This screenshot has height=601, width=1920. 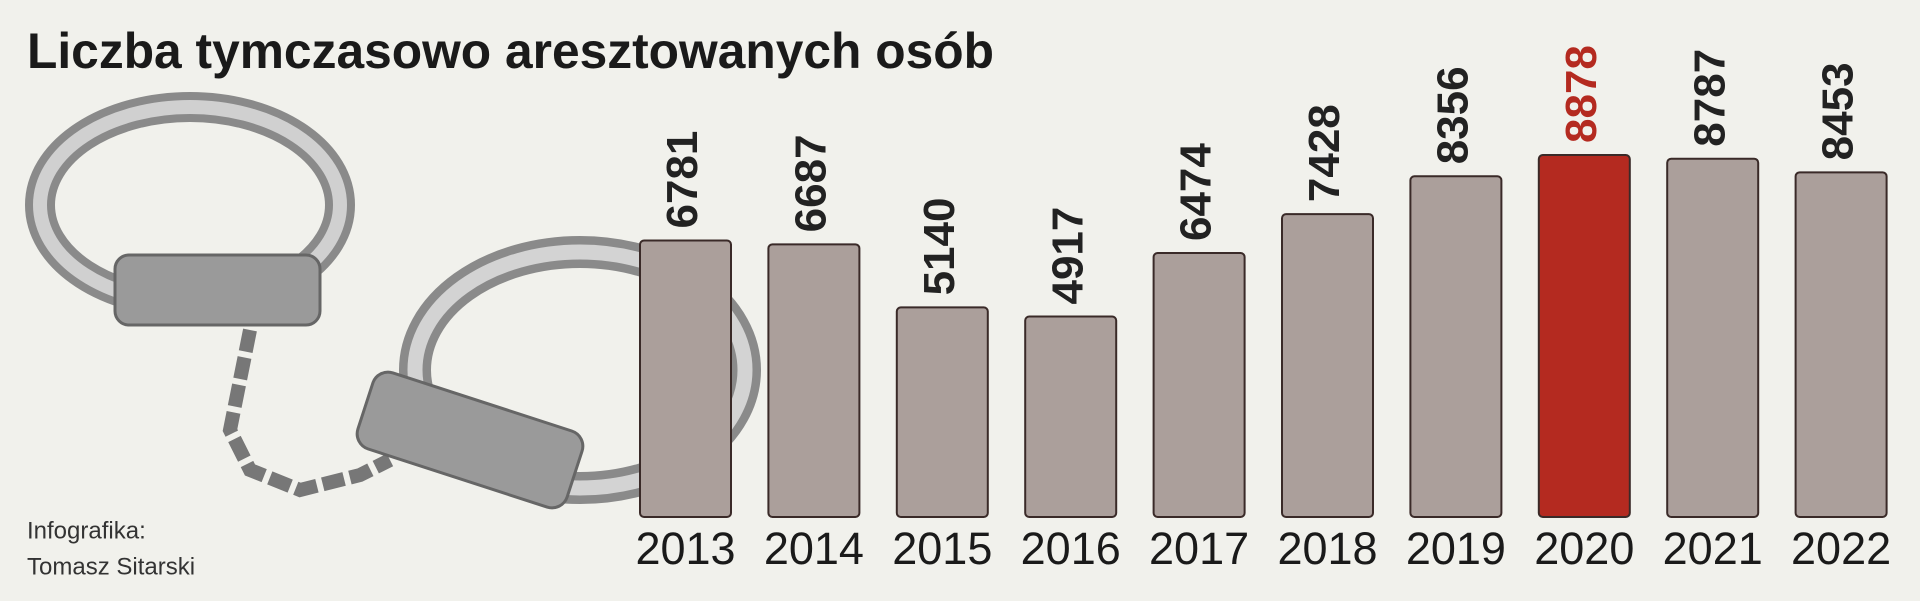 What do you see at coordinates (1324, 153) in the screenshot?
I see `value-label: 7428` at bounding box center [1324, 153].